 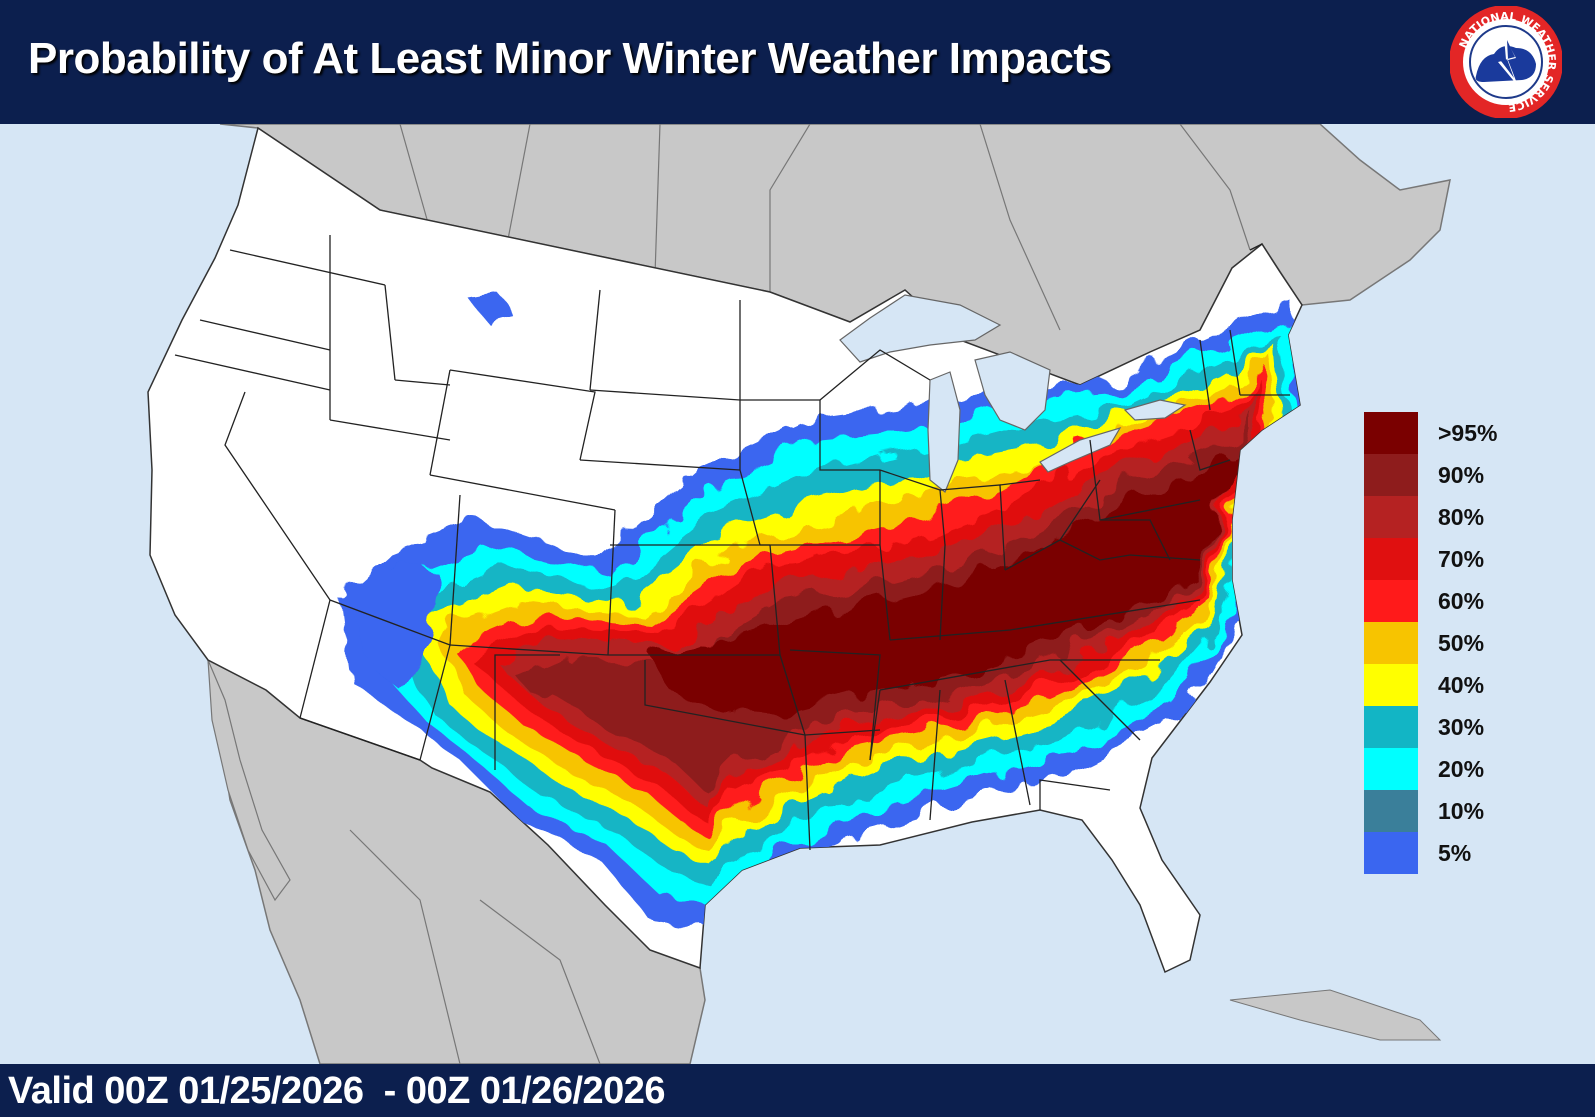 I want to click on baja-land, so click(x=249, y=780).